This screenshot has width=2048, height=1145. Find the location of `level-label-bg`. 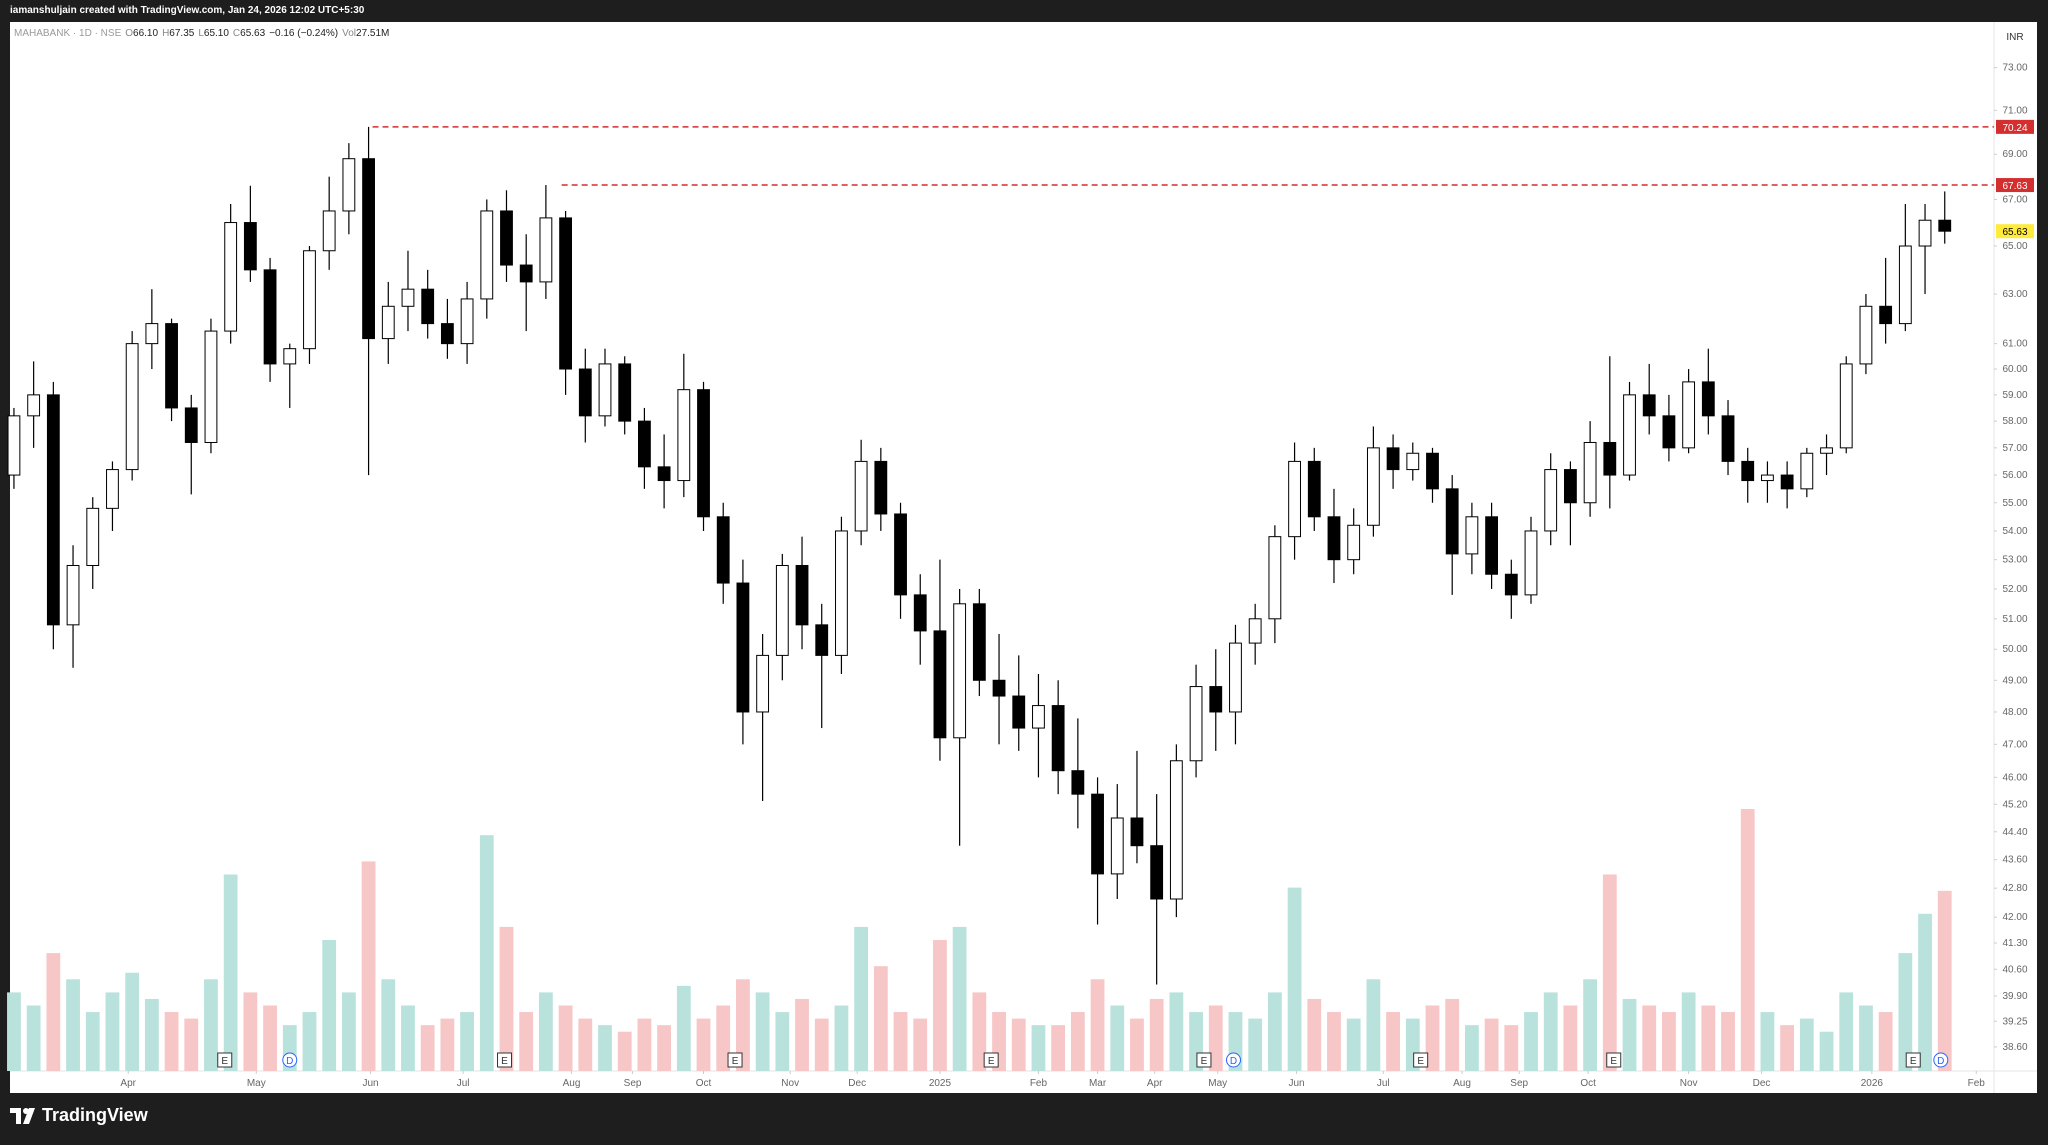

level-label-bg is located at coordinates (2015, 126).